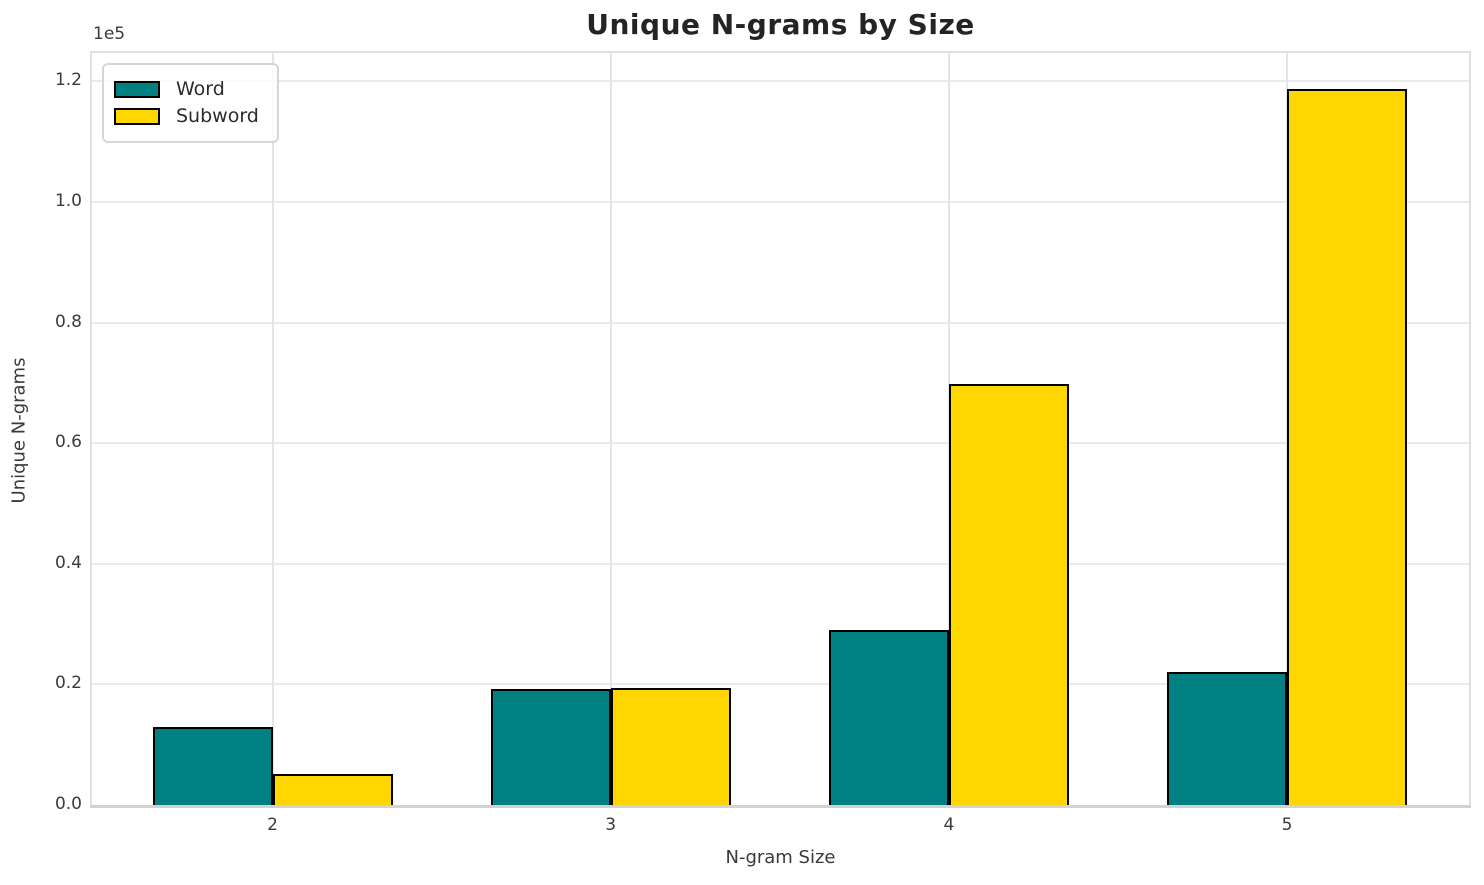 This screenshot has width=1484, height=885. Describe the element at coordinates (780, 322) in the screenshot. I see `h-gridline-0.8` at that location.